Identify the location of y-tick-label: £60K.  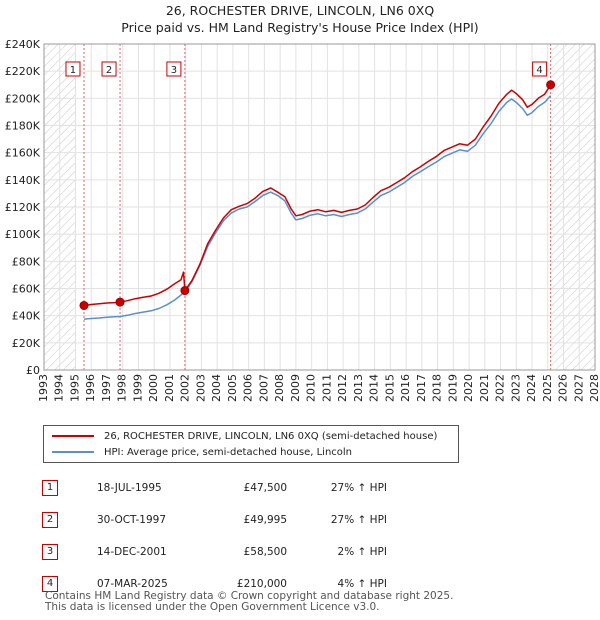
(26, 289).